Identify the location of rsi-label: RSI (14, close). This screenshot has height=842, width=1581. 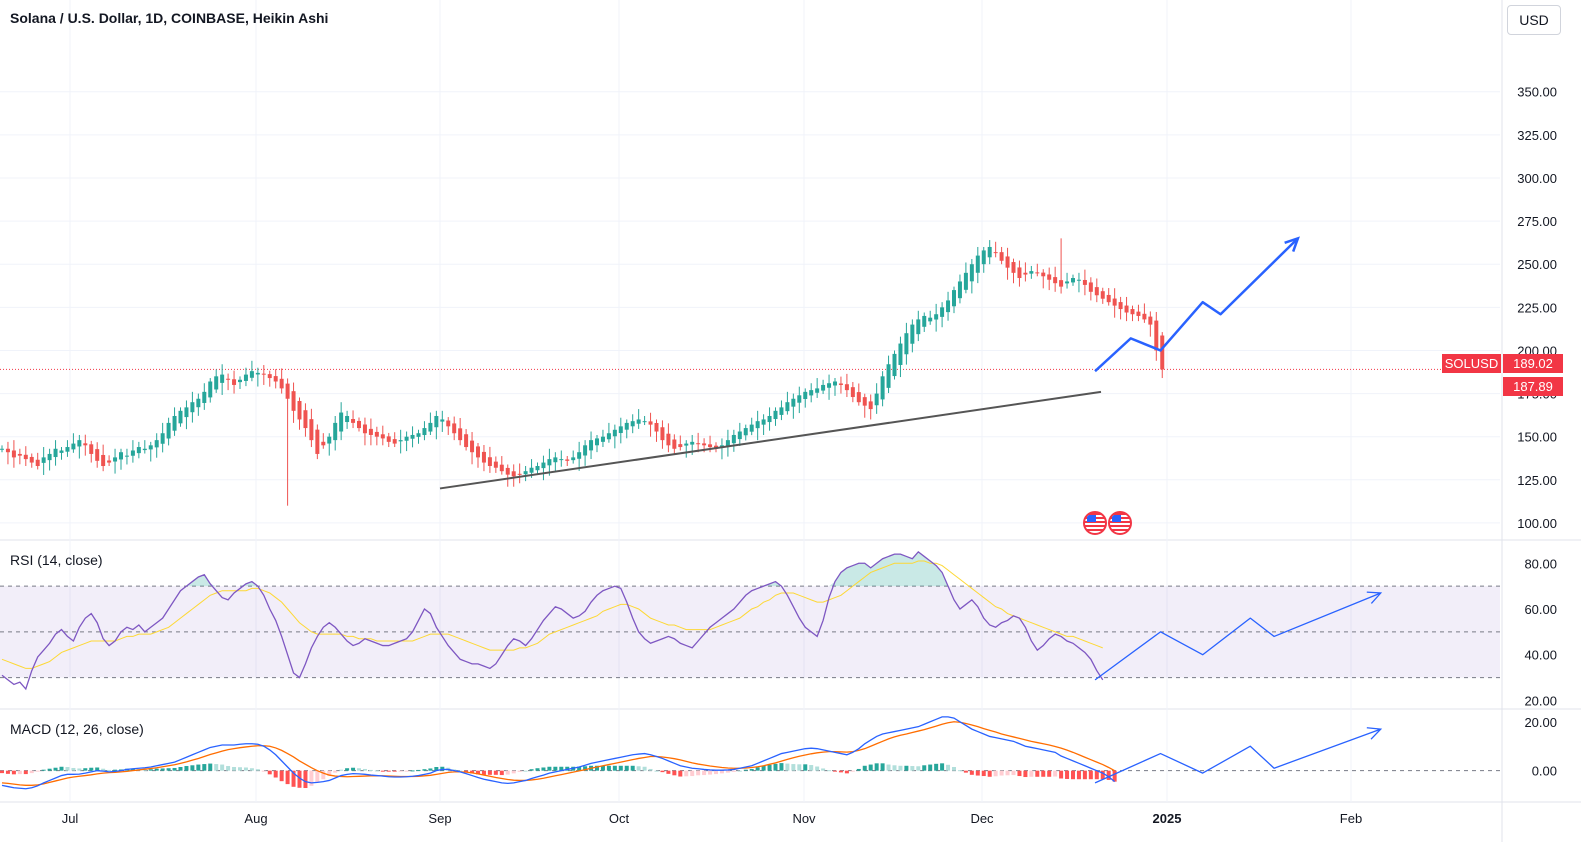
(56, 560).